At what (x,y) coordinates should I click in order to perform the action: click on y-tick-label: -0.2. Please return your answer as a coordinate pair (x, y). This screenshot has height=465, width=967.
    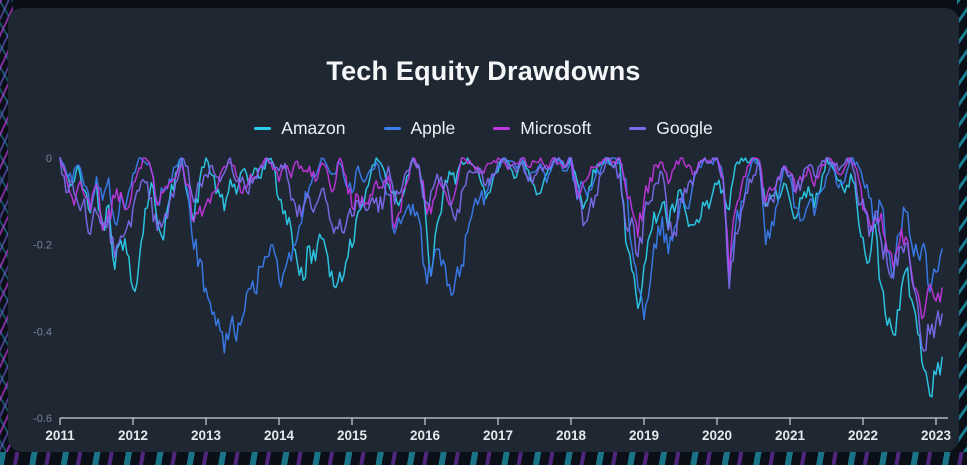
    Looking at the image, I should click on (42, 246).